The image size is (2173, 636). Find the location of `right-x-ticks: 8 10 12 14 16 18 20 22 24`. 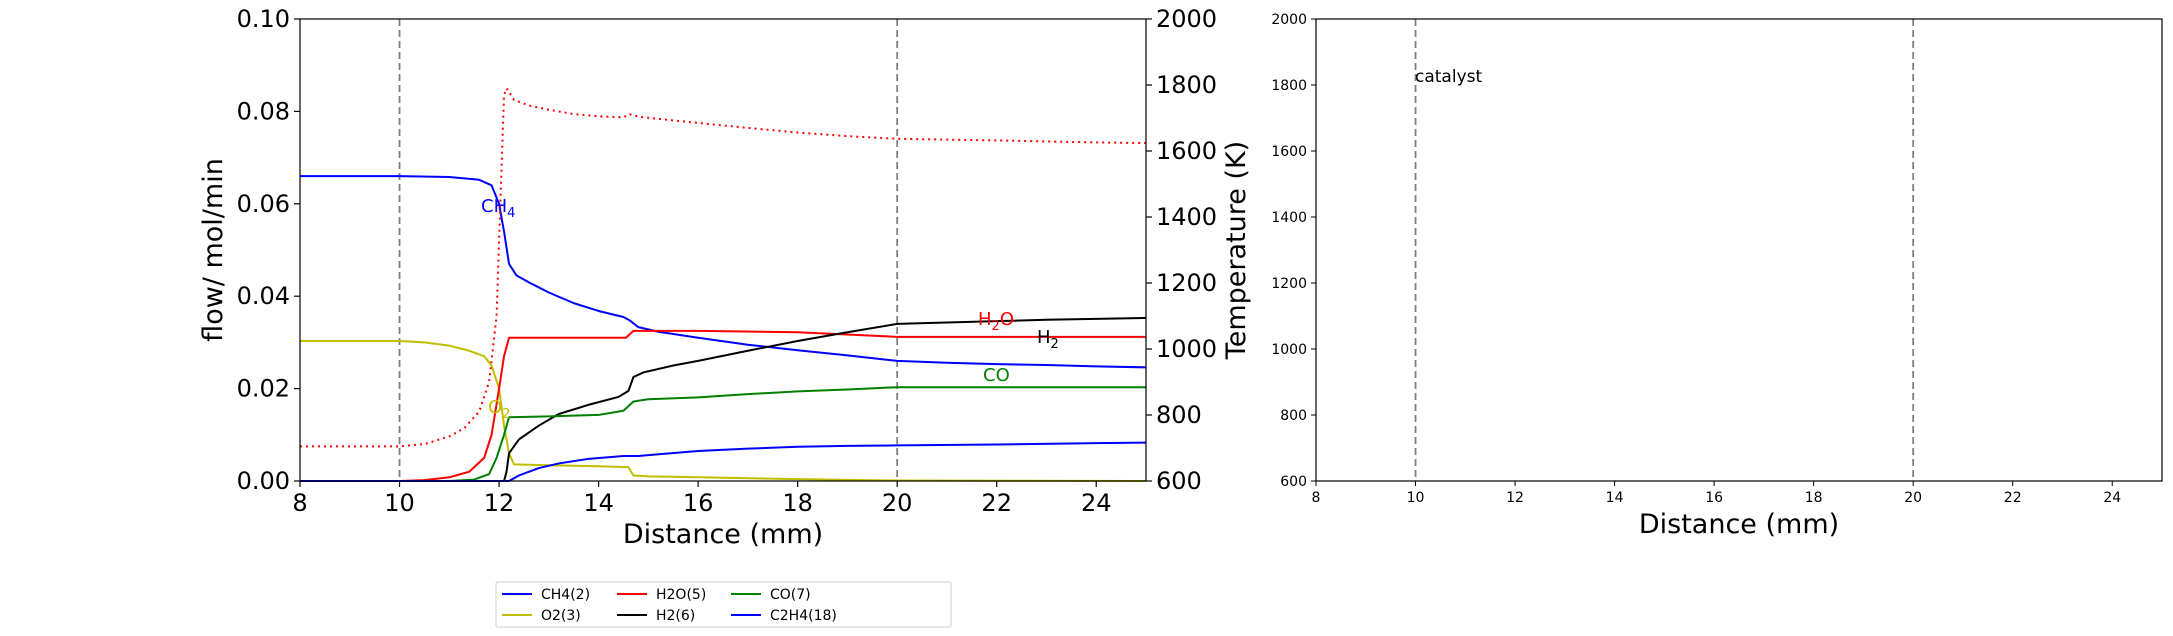

right-x-ticks: 8 10 12 14 16 18 20 22 24 is located at coordinates (1716, 493).